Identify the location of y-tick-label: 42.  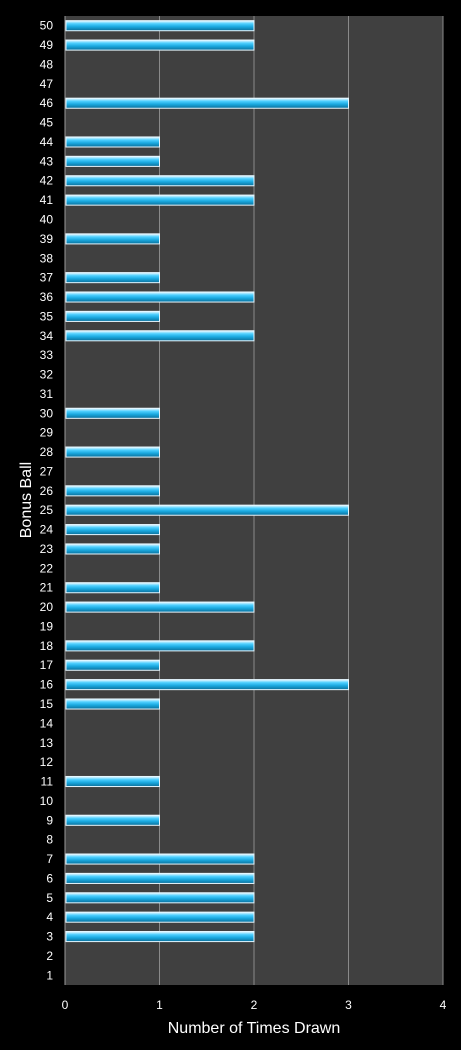
(47, 181).